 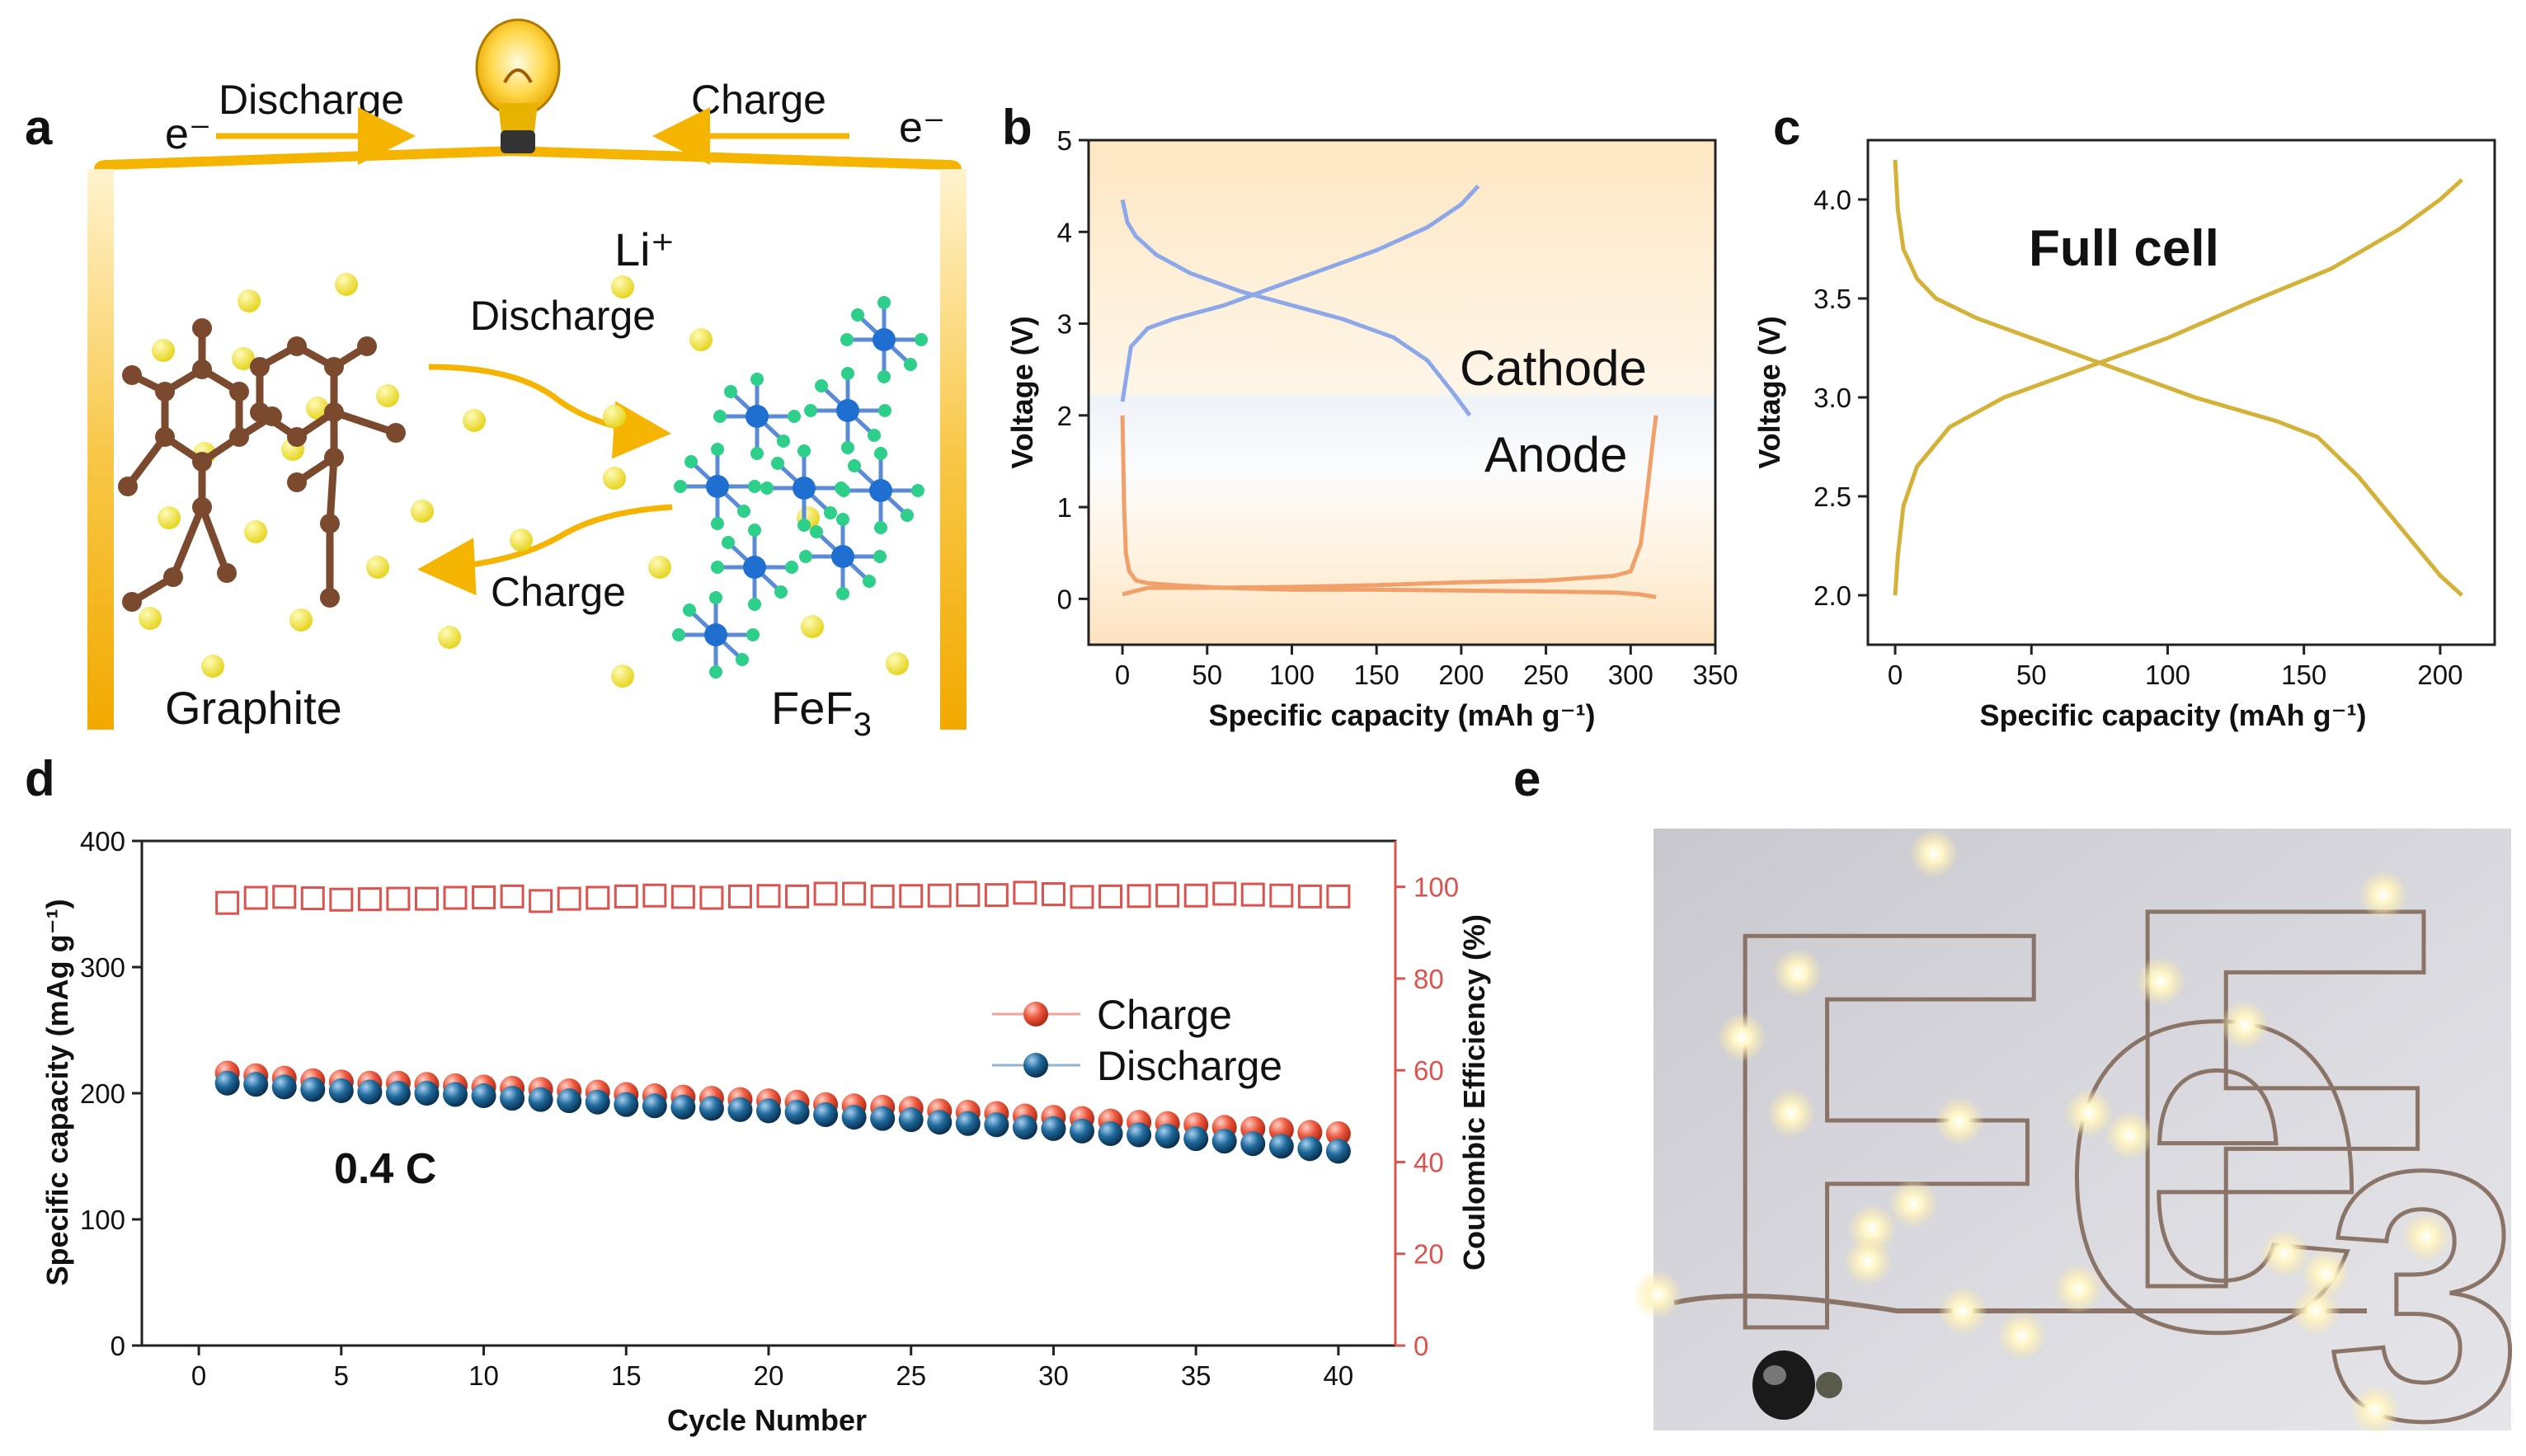 I want to click on anode-current-collector, so click(x=100, y=449).